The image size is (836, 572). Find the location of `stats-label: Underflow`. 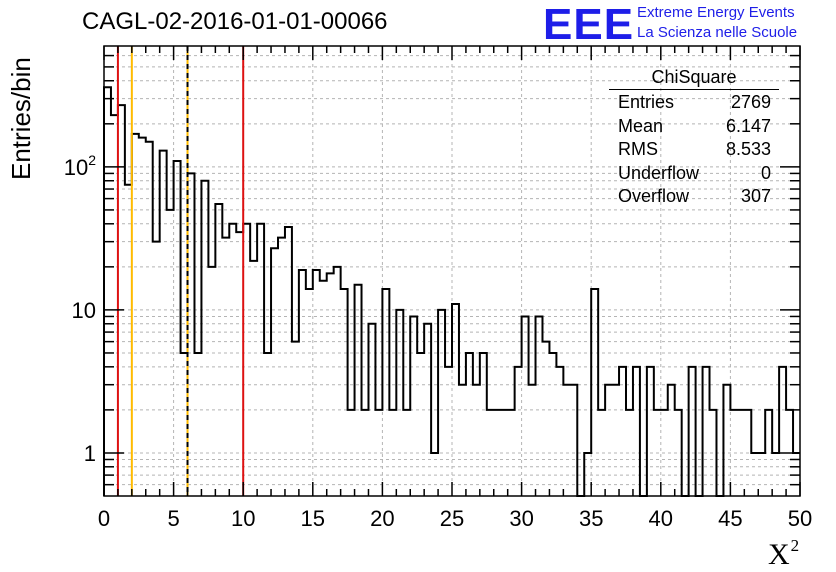

stats-label: Underflow is located at coordinates (659, 172).